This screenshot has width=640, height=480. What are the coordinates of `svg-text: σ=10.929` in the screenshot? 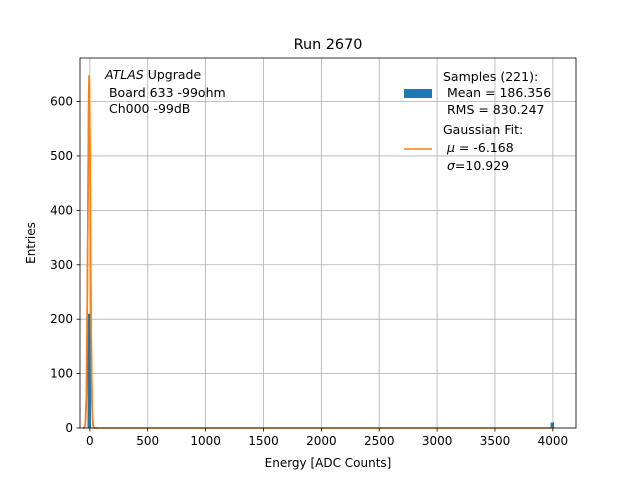 It's located at (476, 165).